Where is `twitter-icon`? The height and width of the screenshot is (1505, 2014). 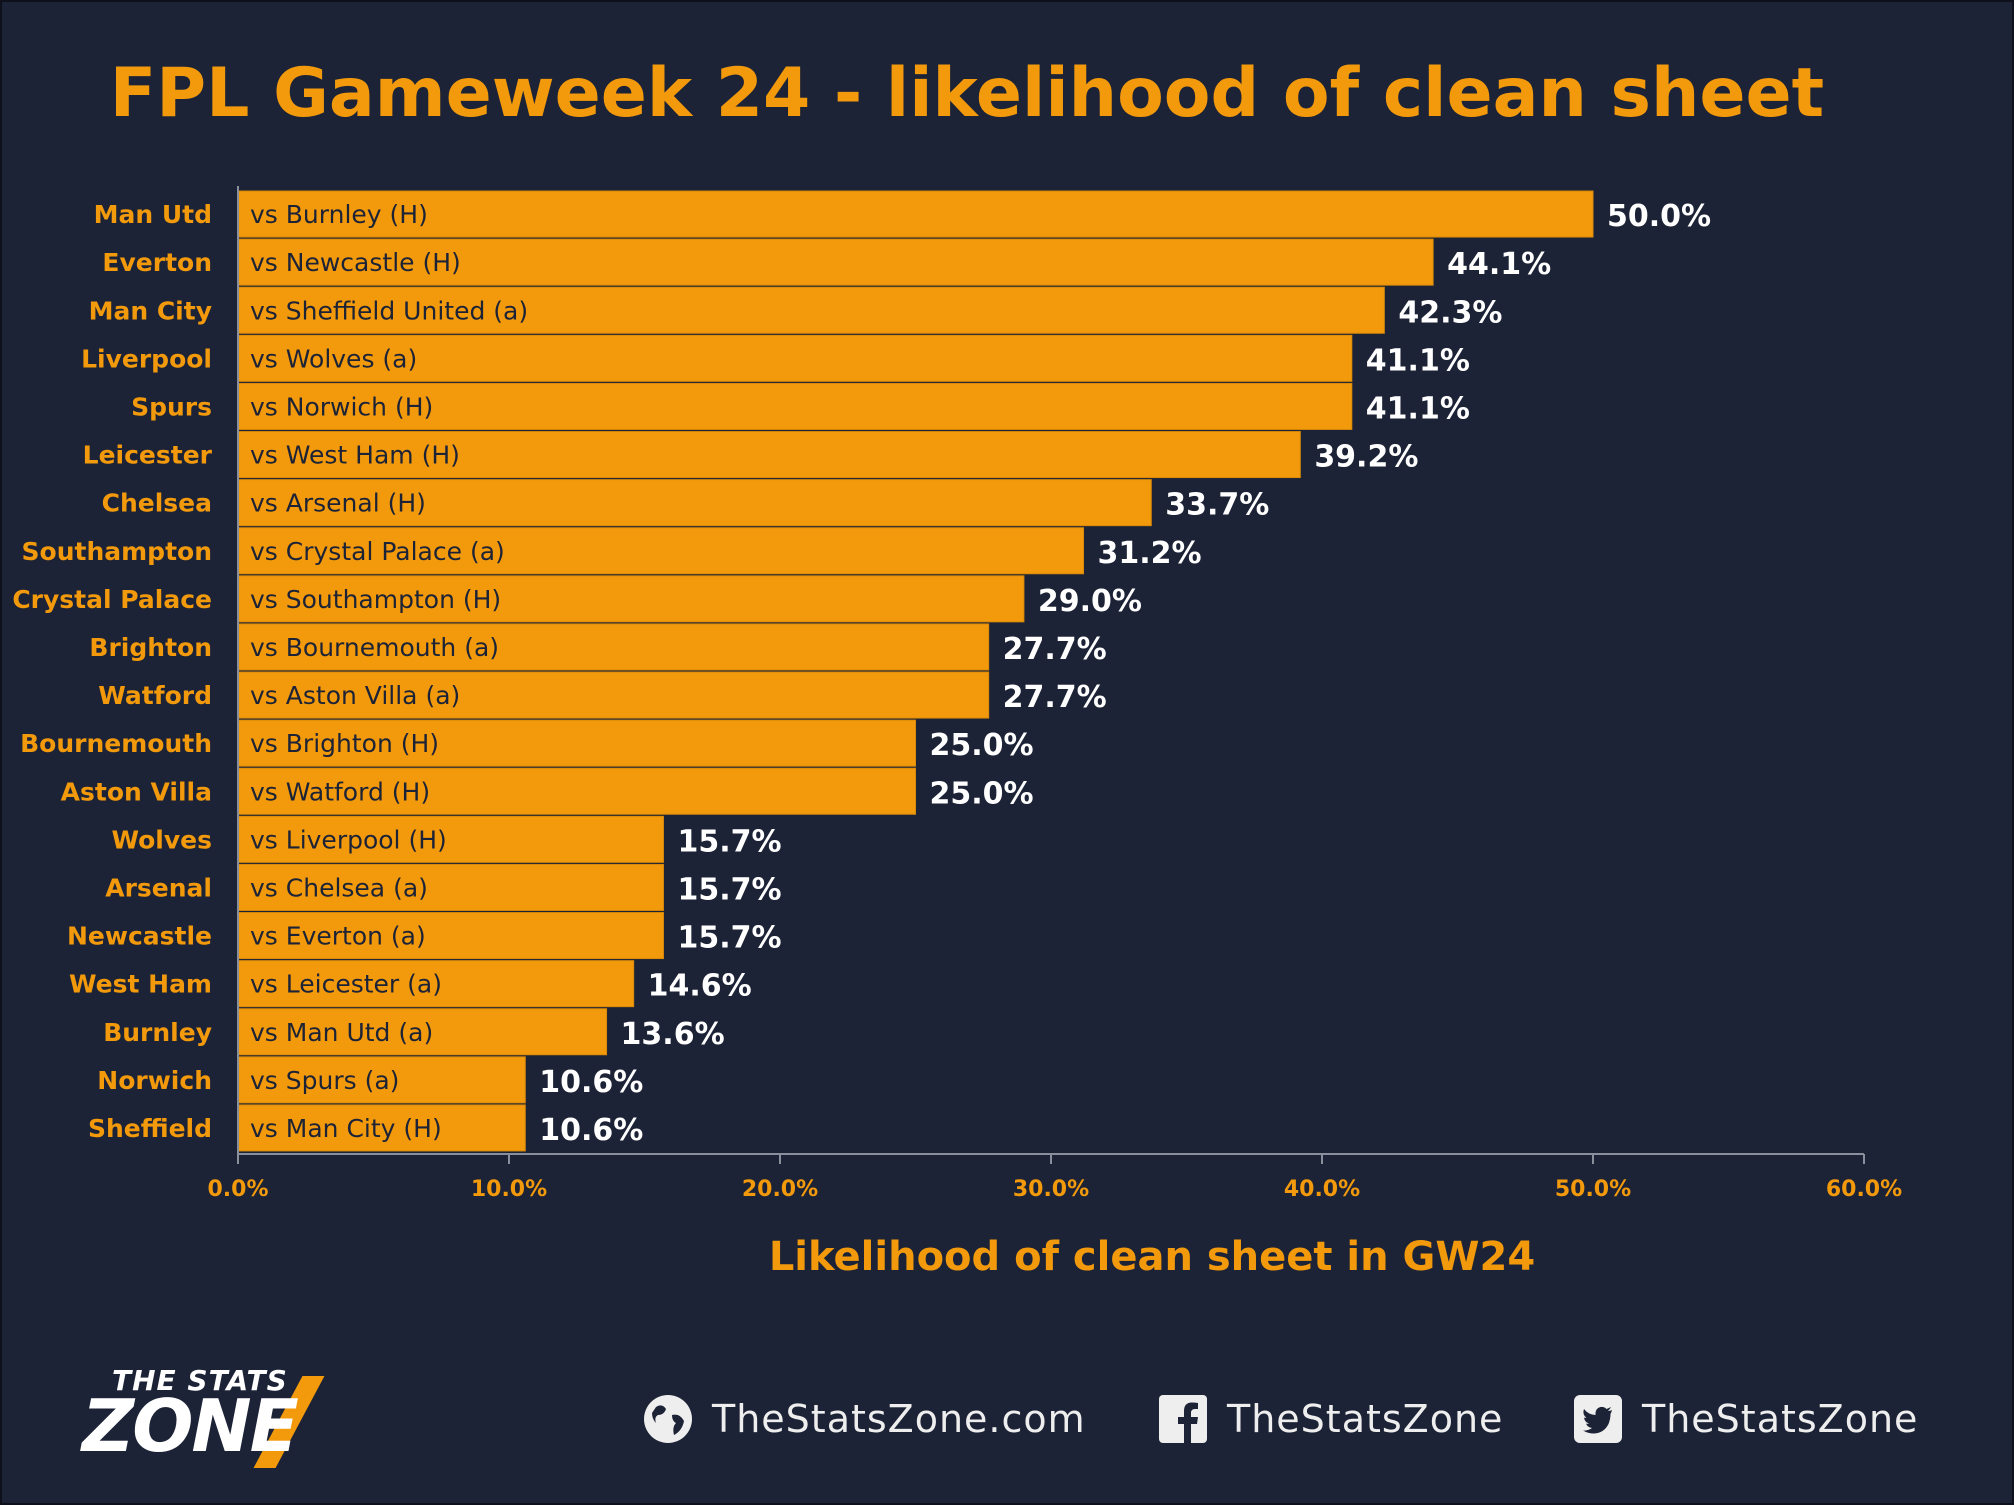
twitter-icon is located at coordinates (1598, 1419).